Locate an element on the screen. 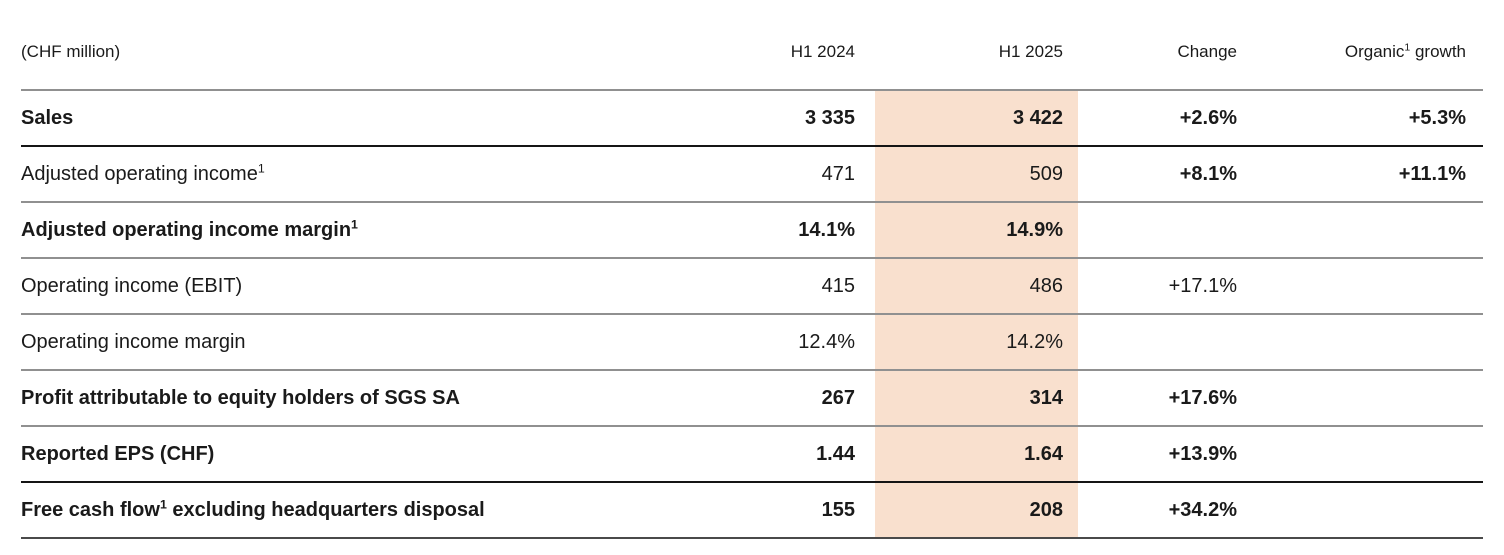 The width and height of the screenshot is (1504, 555). text: Reported EPS (CHF) is located at coordinates (118, 453).